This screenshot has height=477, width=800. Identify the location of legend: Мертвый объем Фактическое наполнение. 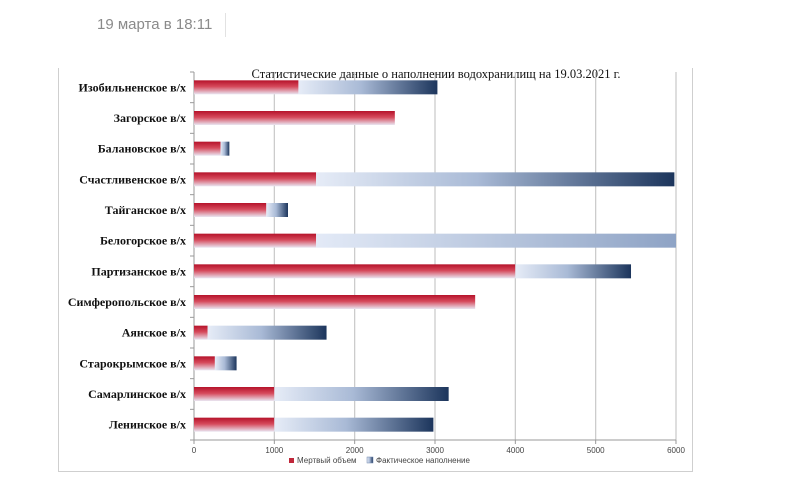
(379, 460).